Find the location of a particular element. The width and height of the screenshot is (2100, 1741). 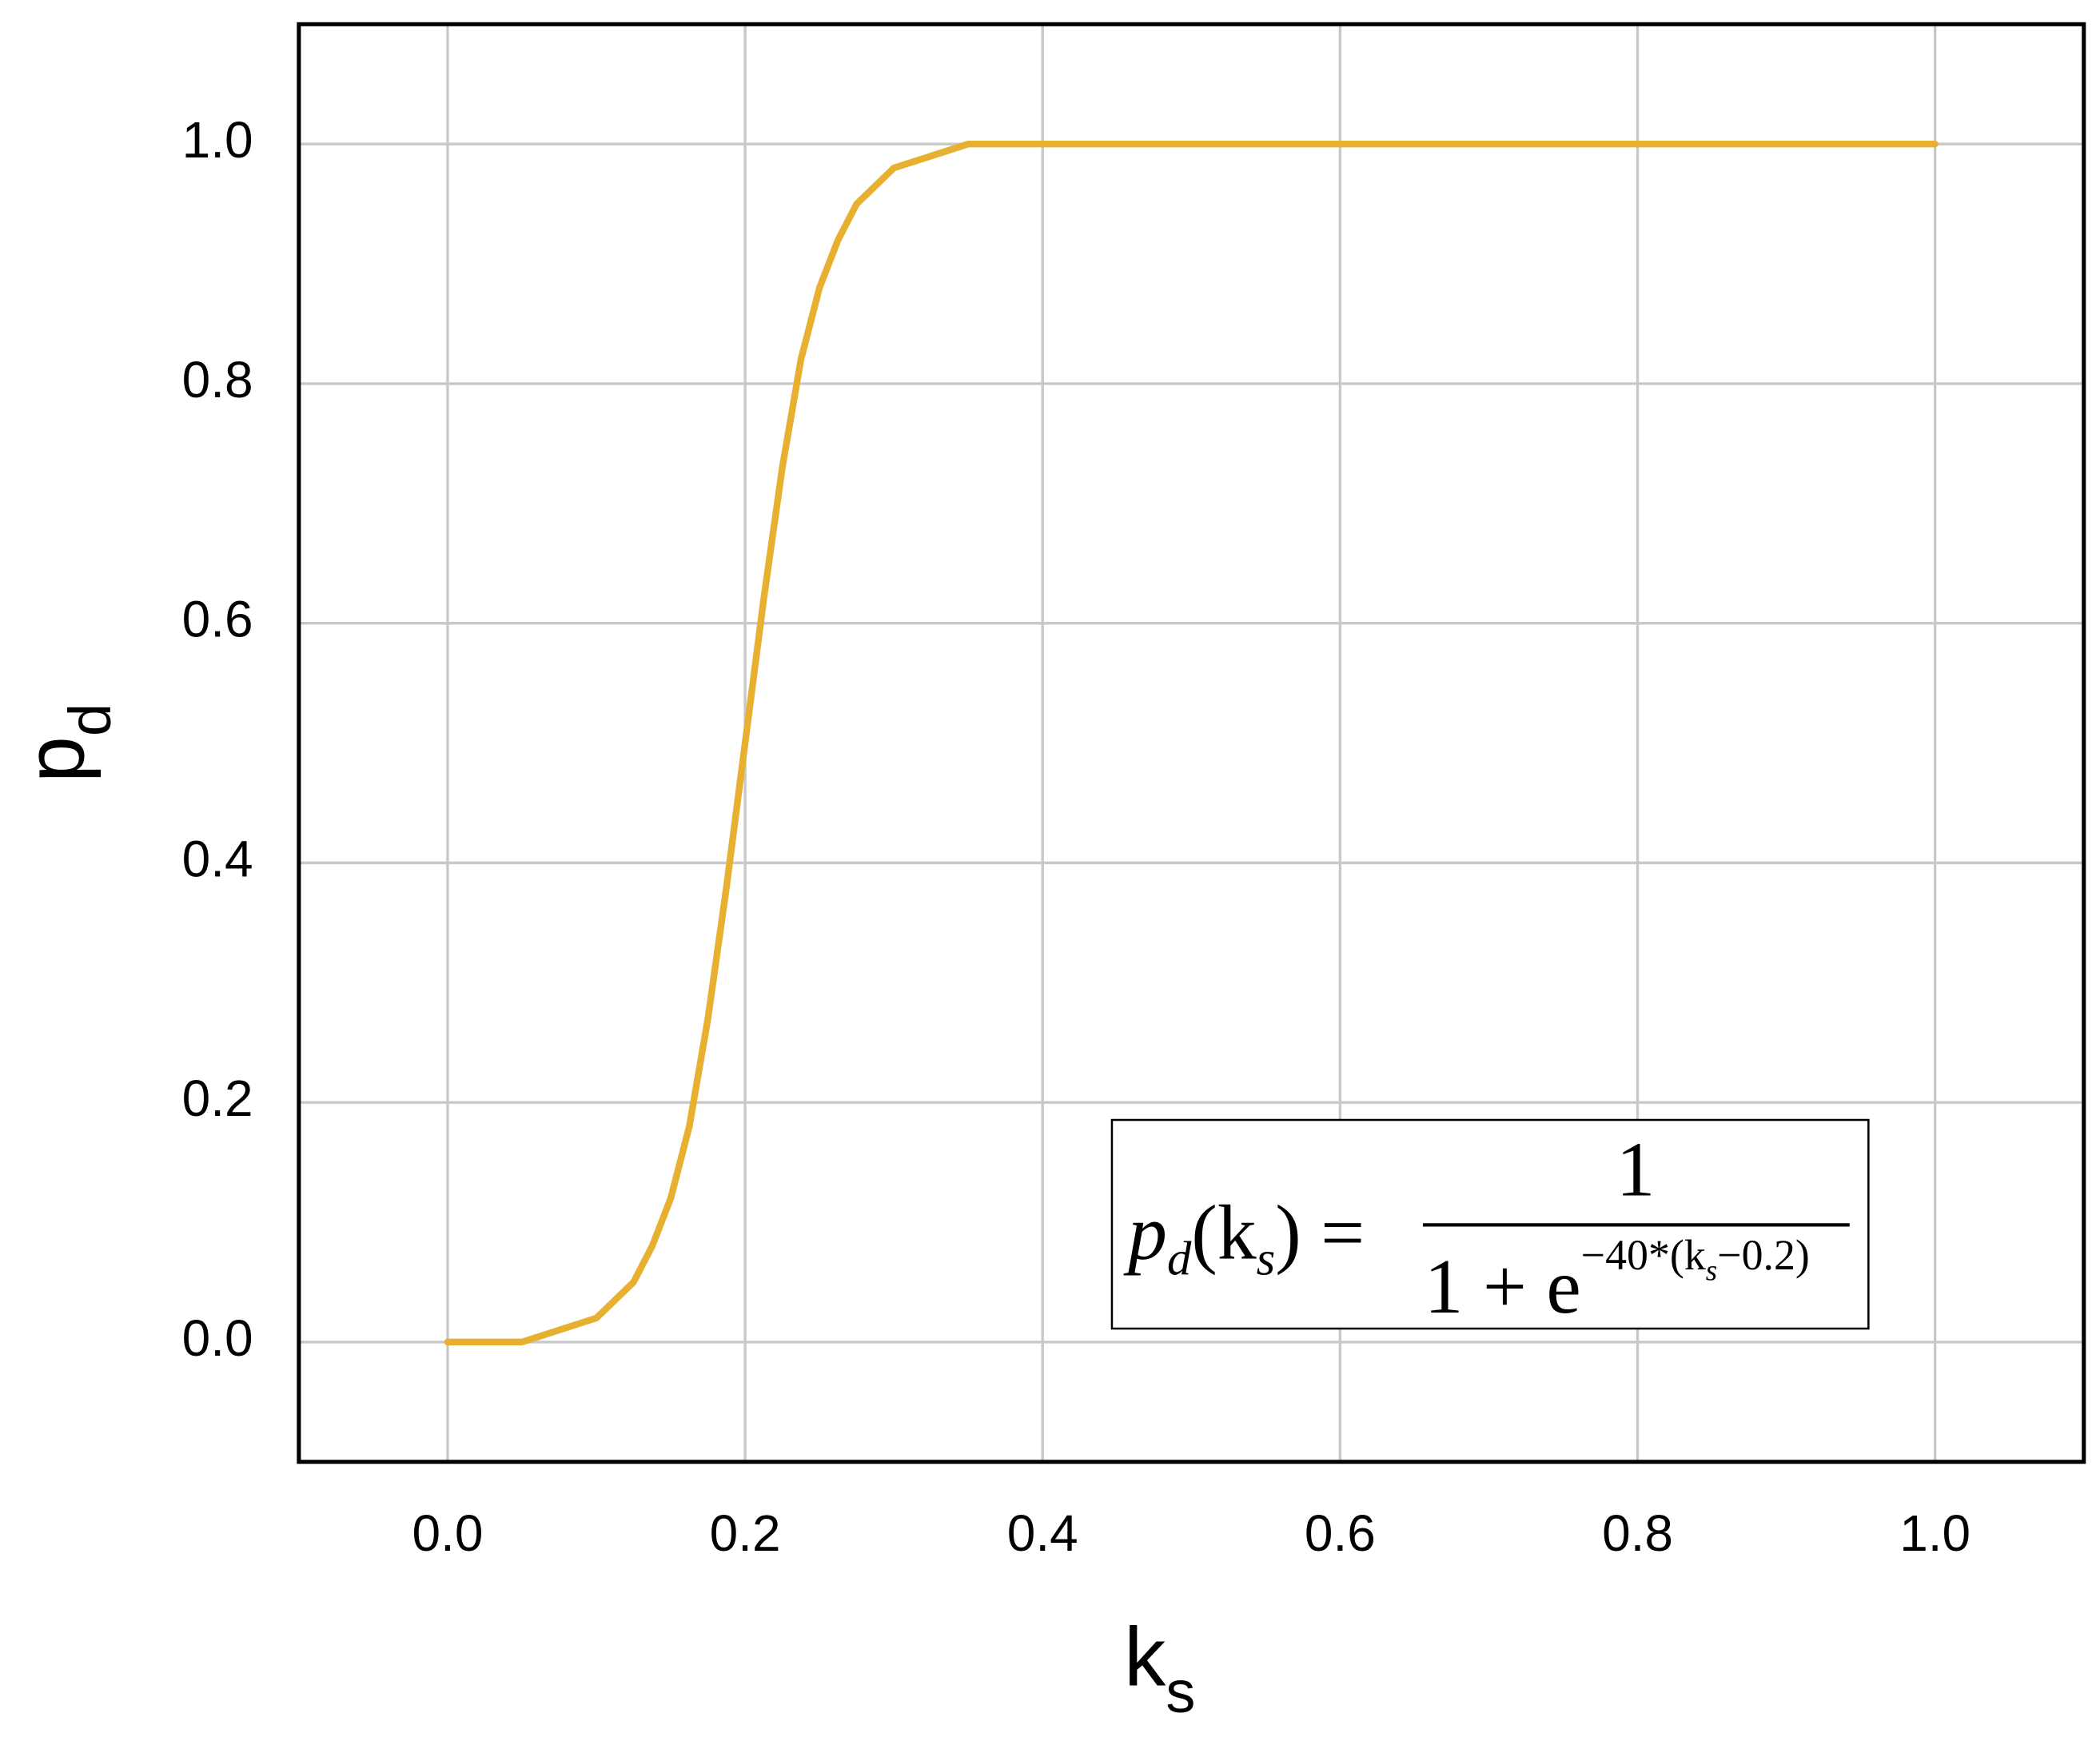

x-label-text: k is located at coordinates (1145, 1656).